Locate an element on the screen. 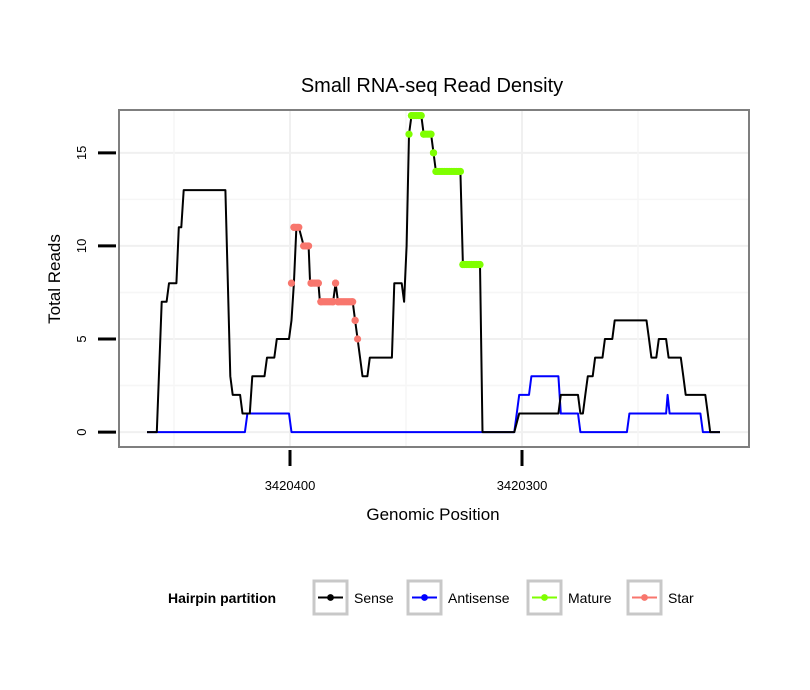 The width and height of the screenshot is (810, 690). x-axis-label: Genomic Position is located at coordinates (432, 514).